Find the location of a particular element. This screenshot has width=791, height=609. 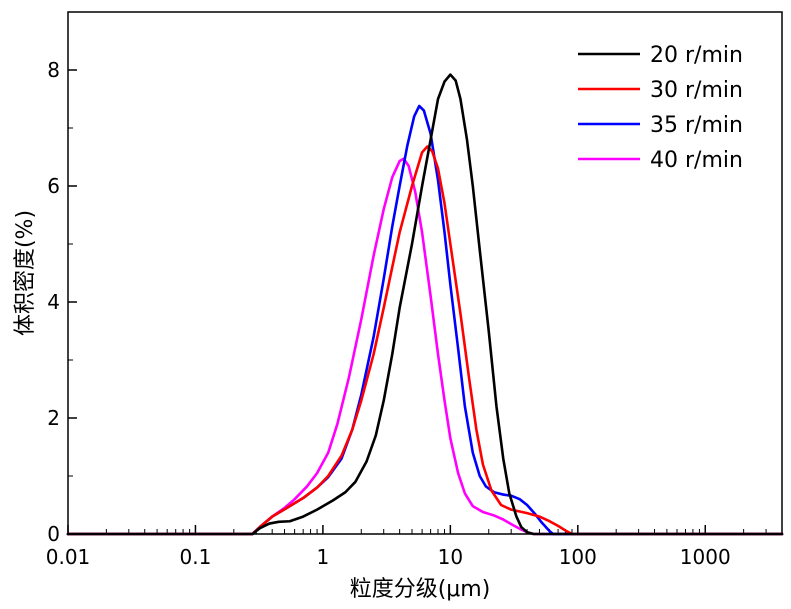

x-tick-label: 0.01 is located at coordinates (68, 557).